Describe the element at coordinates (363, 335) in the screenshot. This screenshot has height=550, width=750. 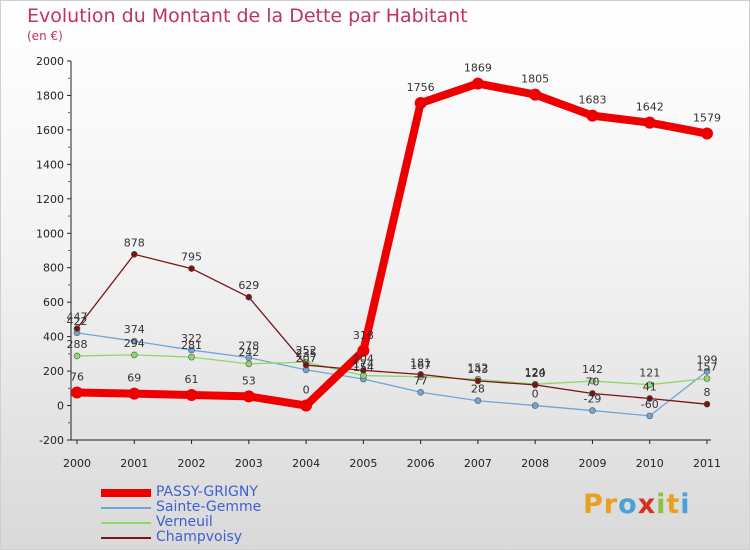
I see `data-label-passy-grigny: 318` at that location.